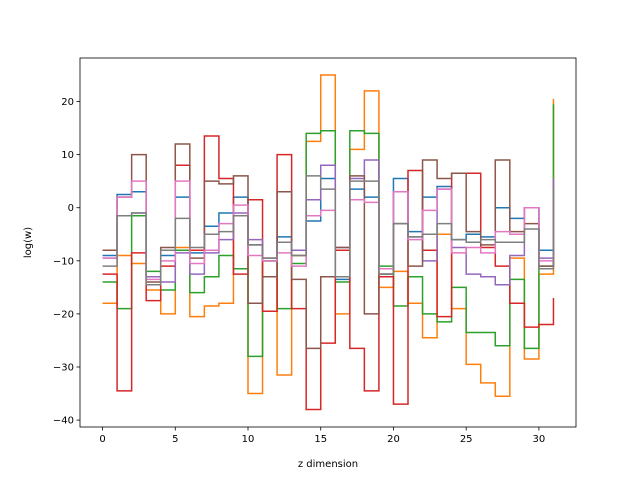 Image resolution: width=640 pixels, height=480 pixels. Describe the element at coordinates (175, 439) in the screenshot. I see `x-tick-label: 5` at that location.